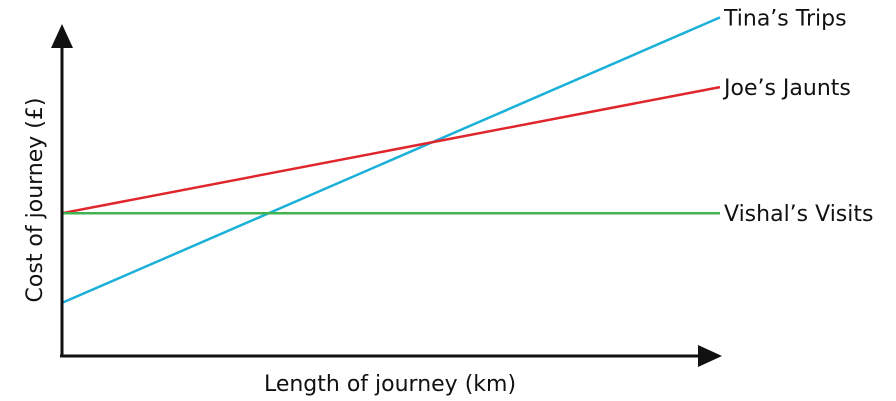 This screenshot has width=896, height=401. I want to click on series-label-vishal-s-visits: Vishal’s Visits, so click(798, 214).